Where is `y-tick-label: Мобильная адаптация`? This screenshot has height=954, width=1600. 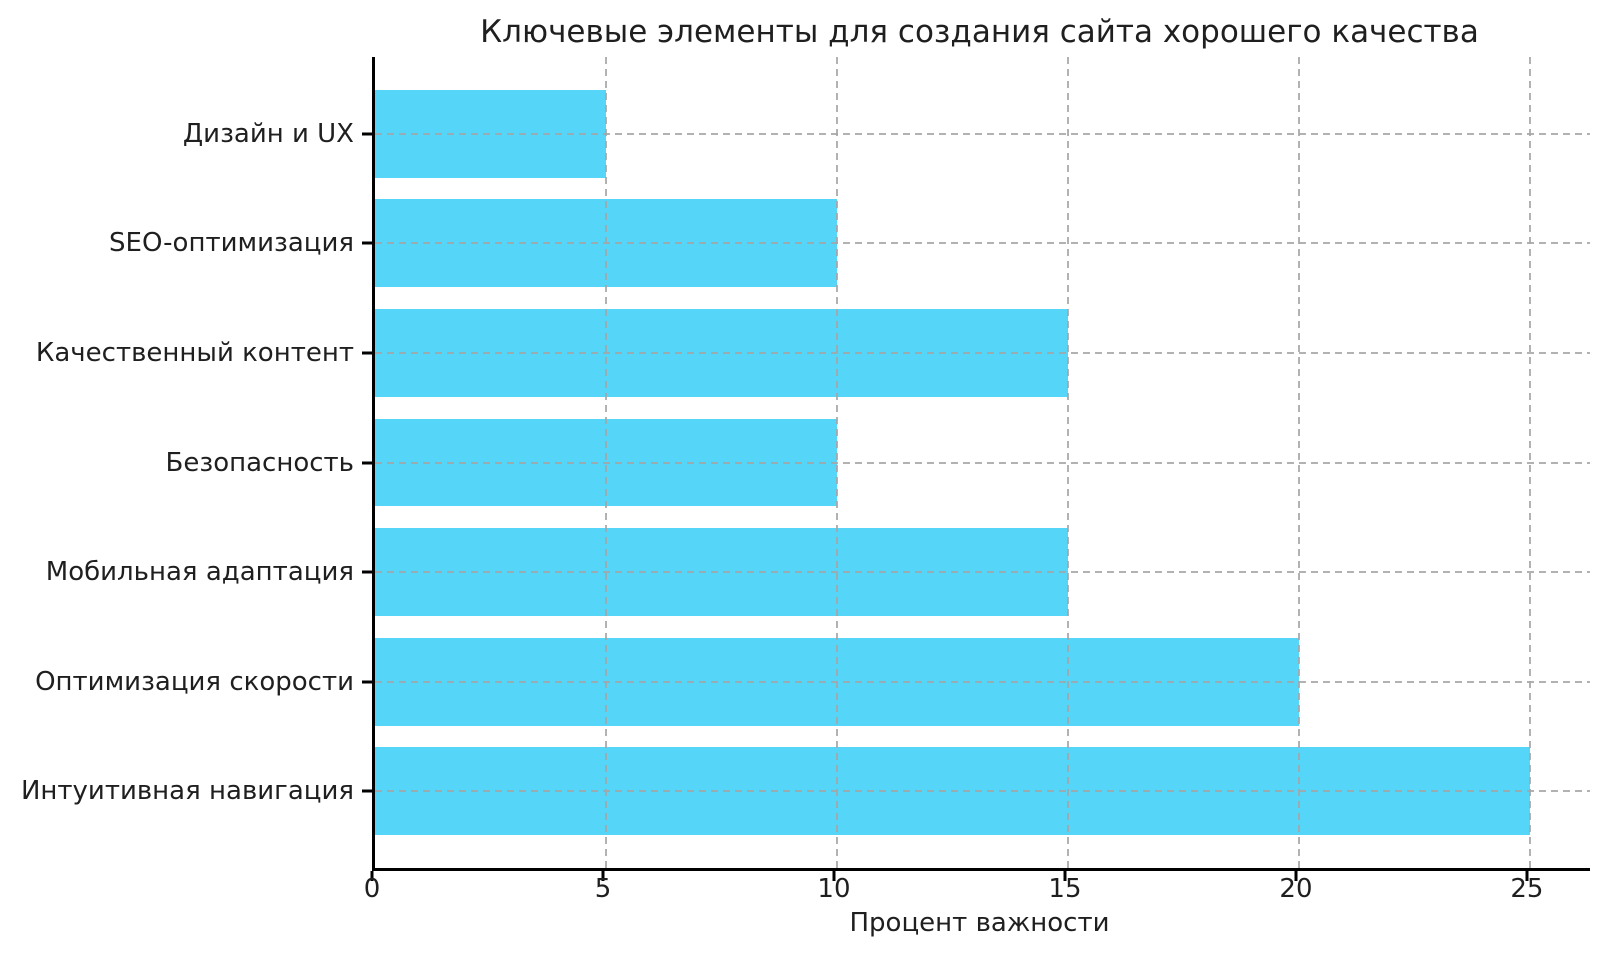
y-tick-label: Мобильная адаптация is located at coordinates (199, 572).